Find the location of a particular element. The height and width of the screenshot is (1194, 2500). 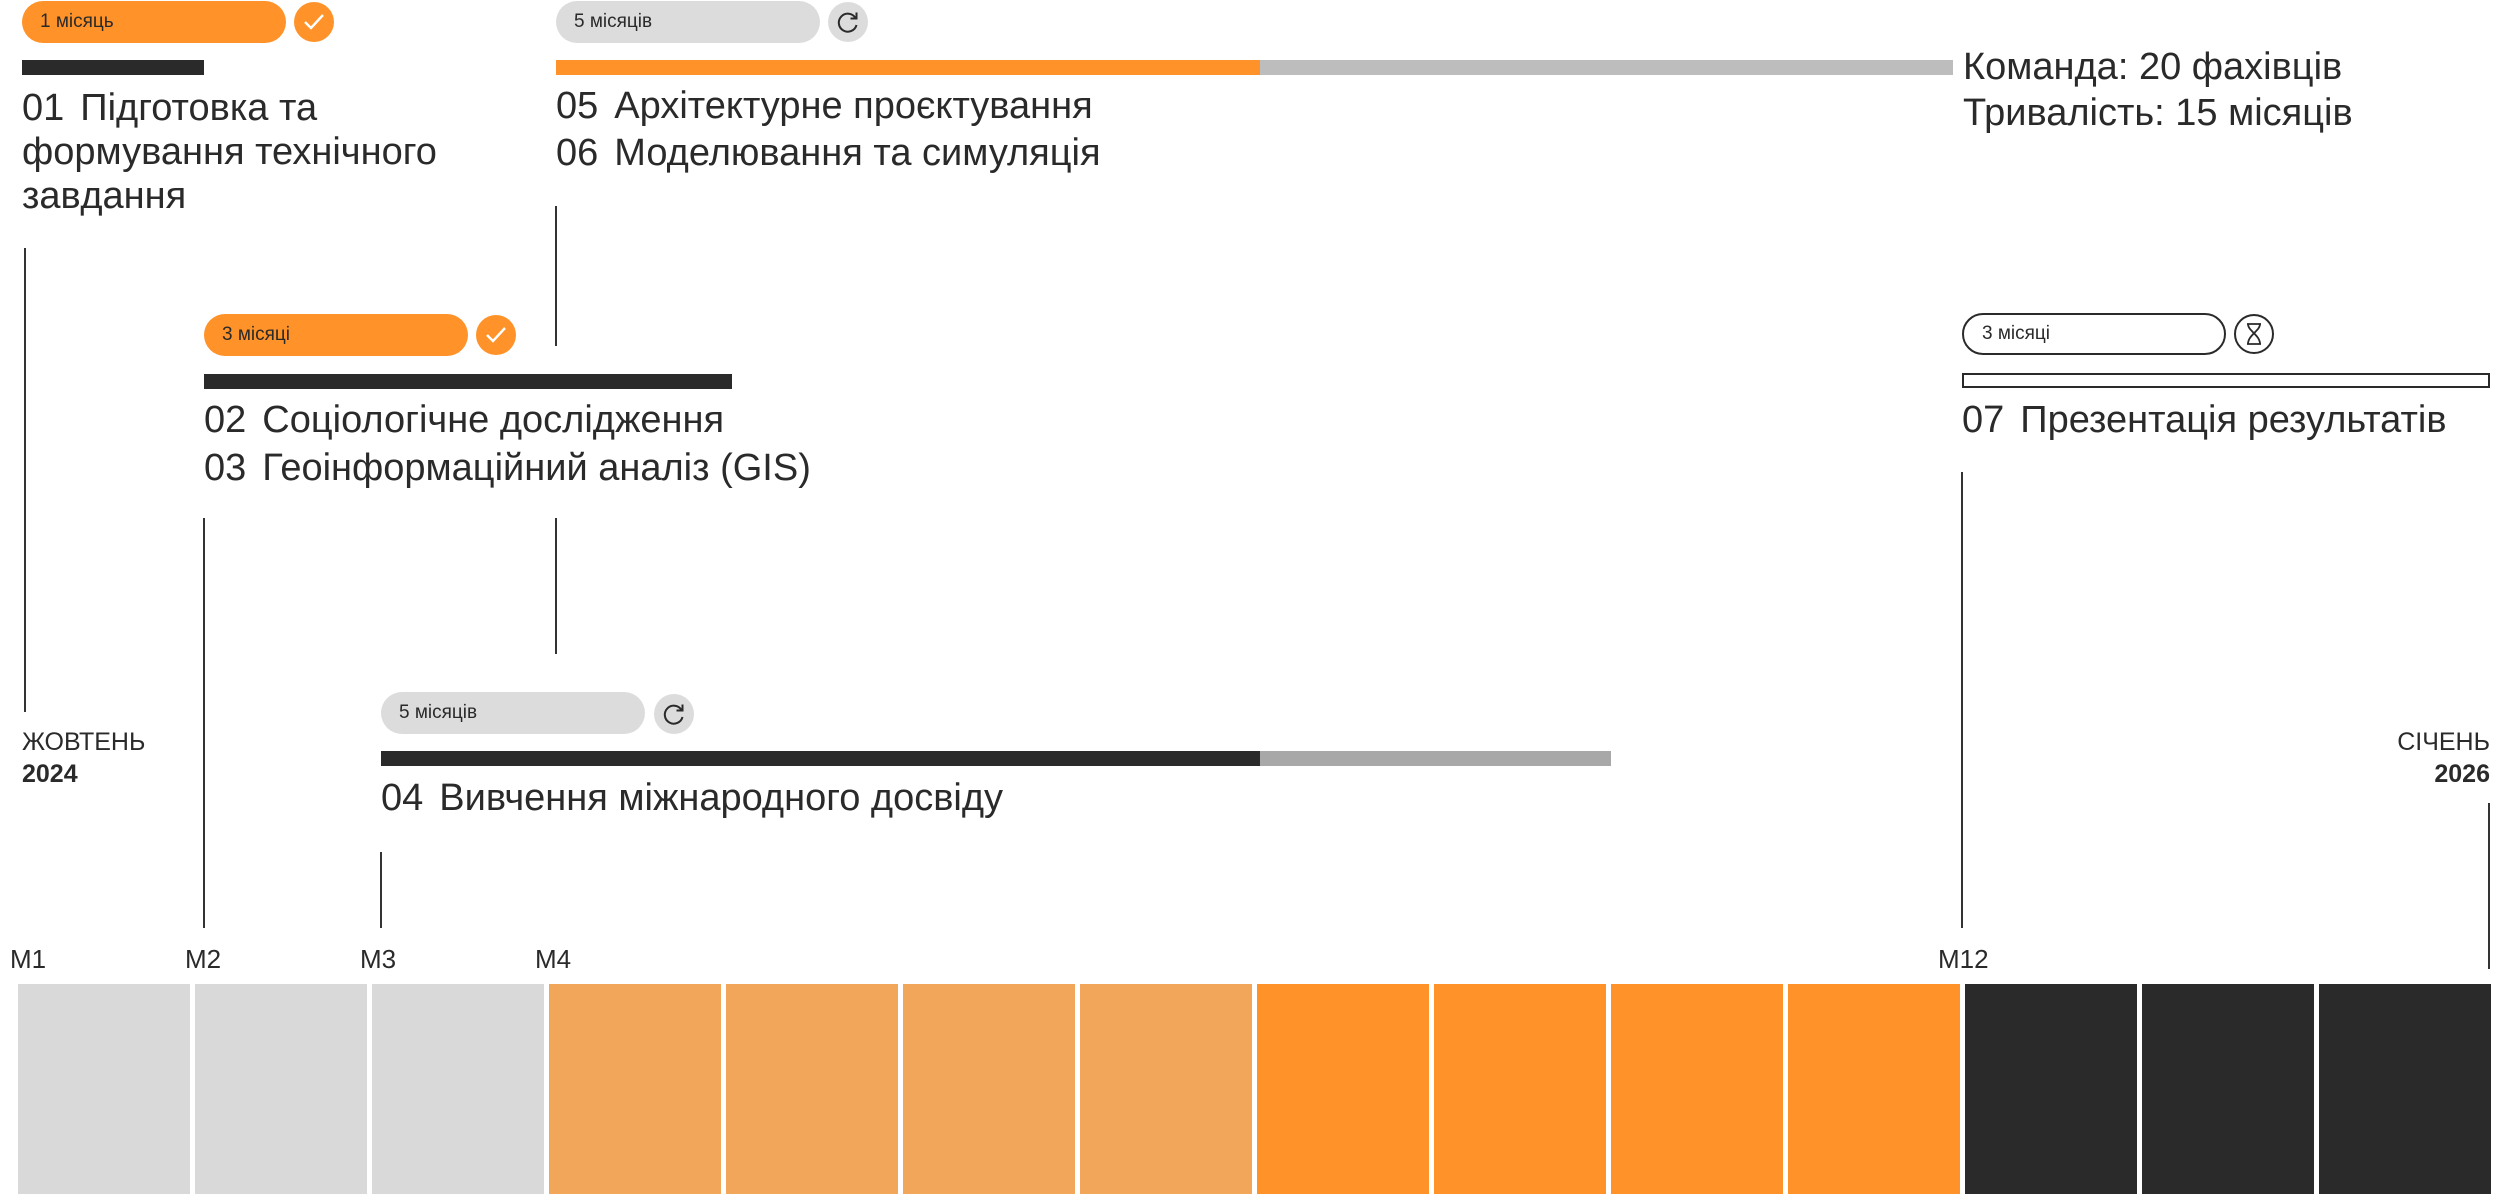

duration-pill-phase-02-03: 3 місяці is located at coordinates (336, 335).